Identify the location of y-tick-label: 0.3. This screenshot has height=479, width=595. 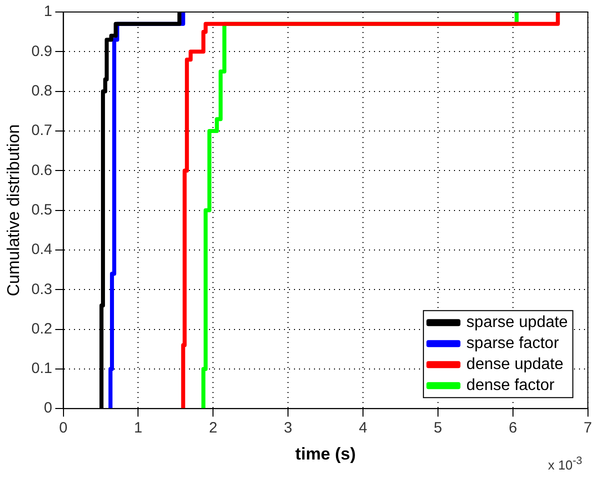
(41, 289).